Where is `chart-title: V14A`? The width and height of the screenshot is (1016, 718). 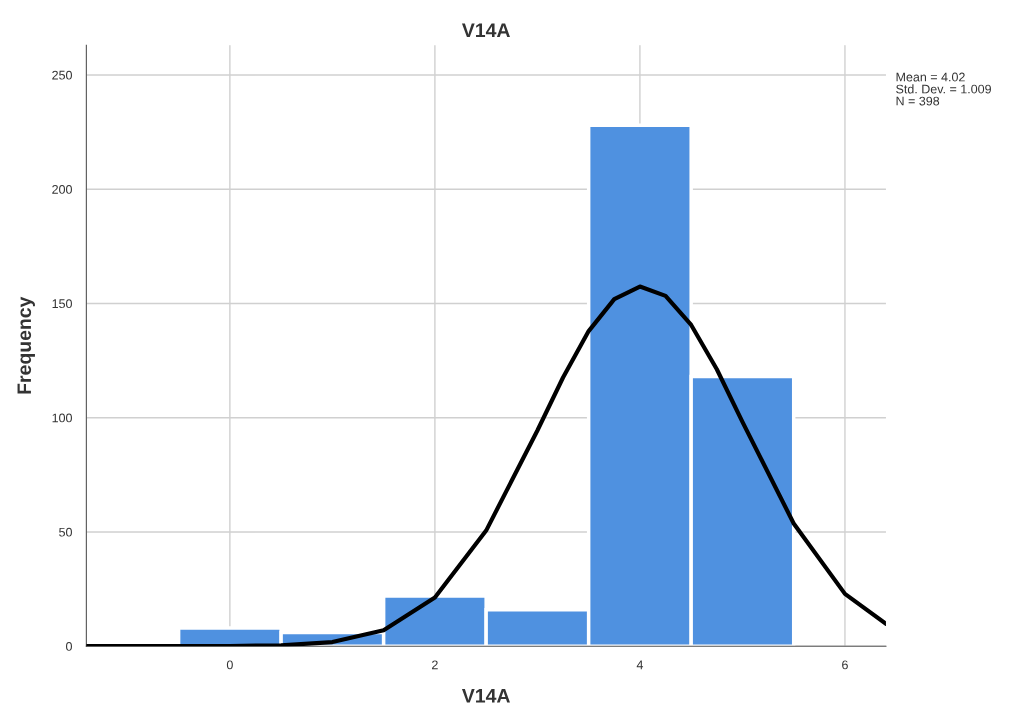 chart-title: V14A is located at coordinates (485, 30).